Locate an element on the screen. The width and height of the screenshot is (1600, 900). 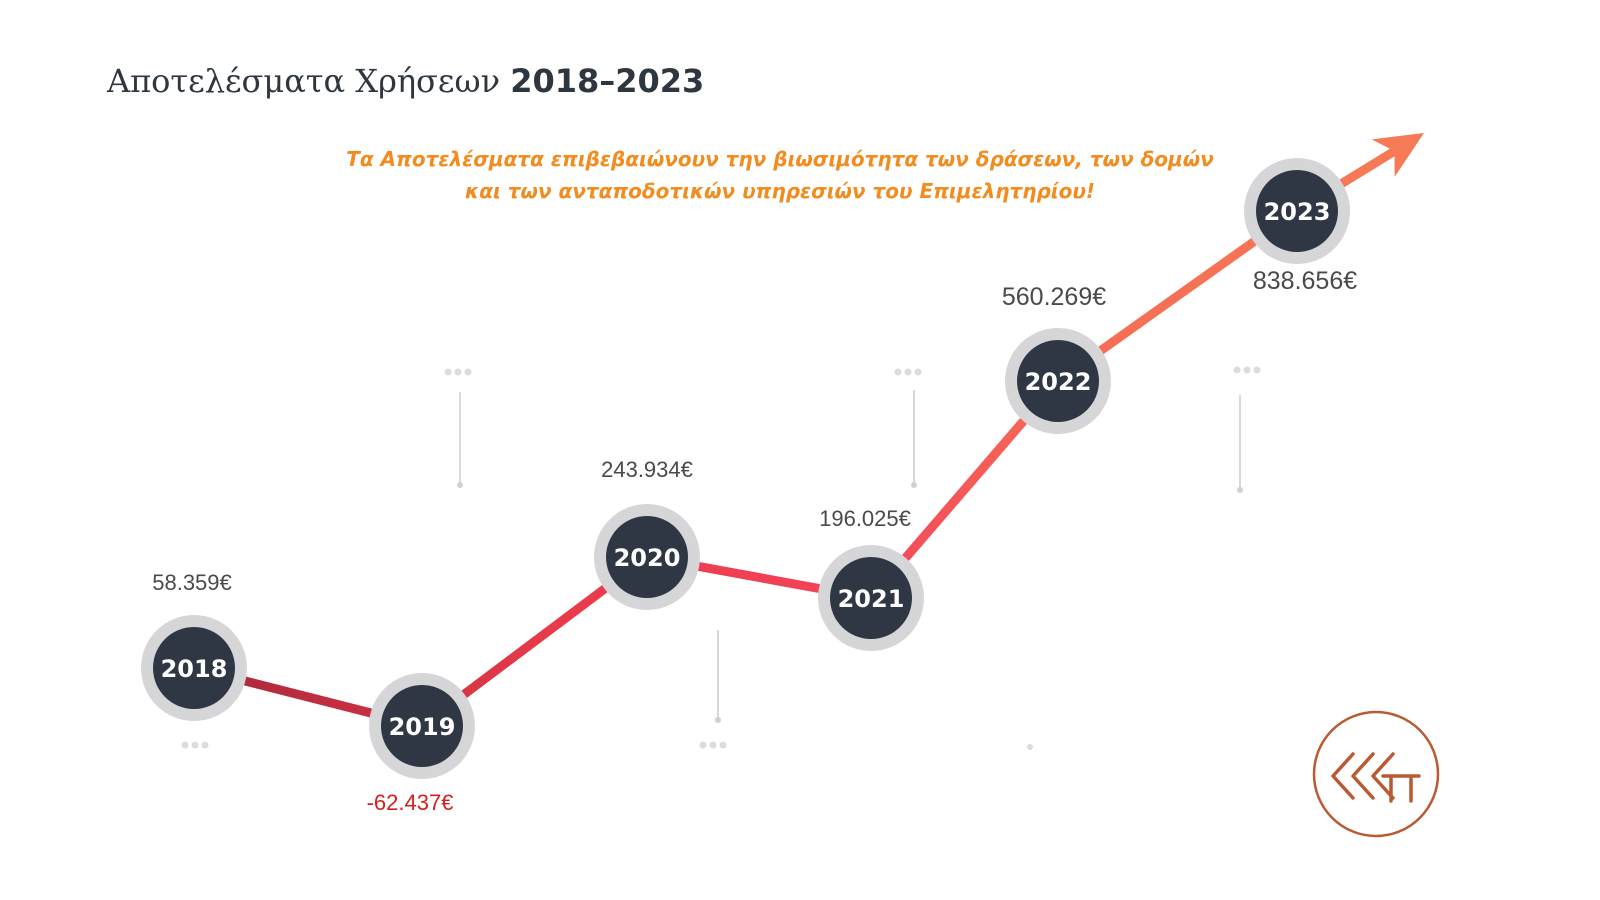
value-label-2019: -62.437€ is located at coordinates (410, 802).